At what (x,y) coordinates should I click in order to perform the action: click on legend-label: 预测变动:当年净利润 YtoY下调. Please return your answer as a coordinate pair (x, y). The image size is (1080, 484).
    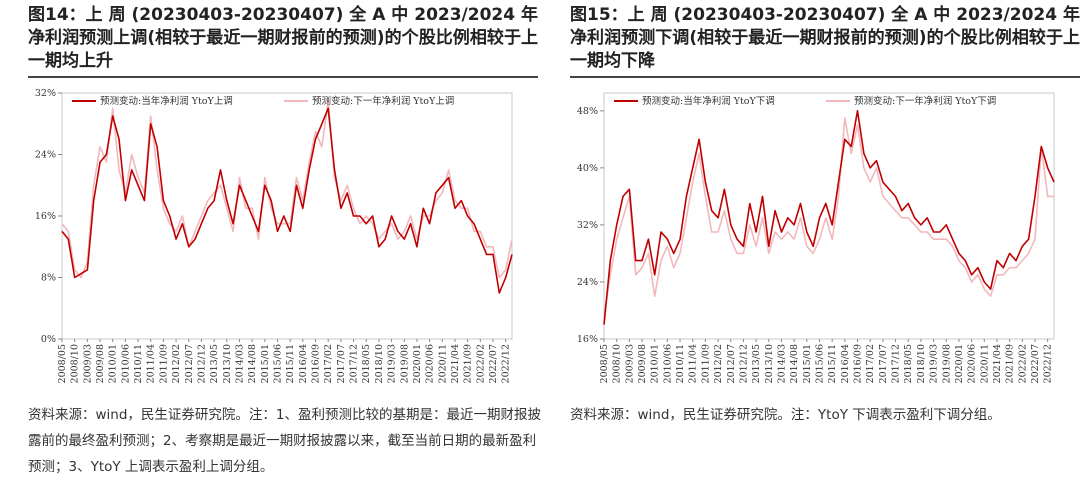
    Looking at the image, I should click on (708, 101).